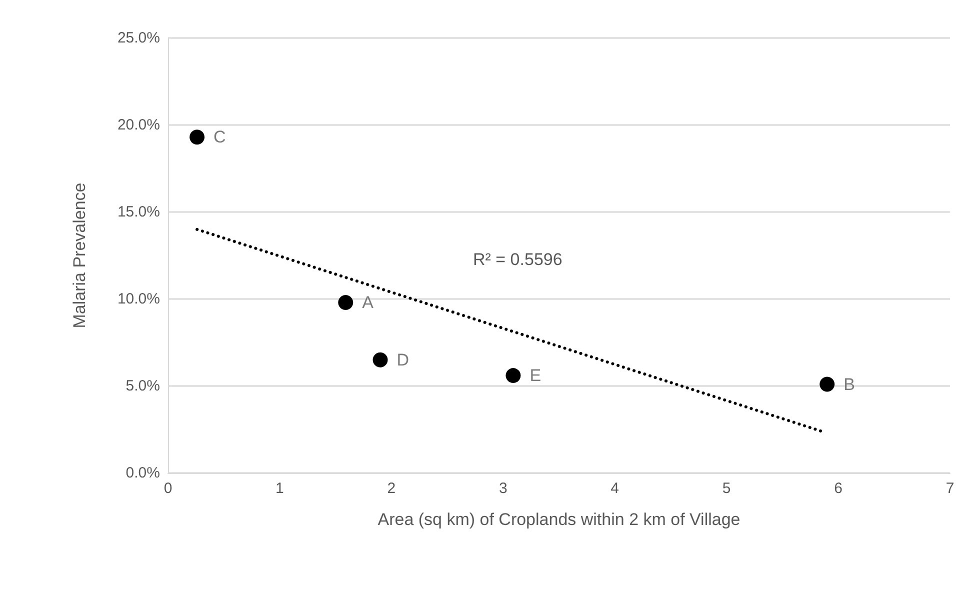  What do you see at coordinates (391, 488) in the screenshot?
I see `x-tick-label: 2` at bounding box center [391, 488].